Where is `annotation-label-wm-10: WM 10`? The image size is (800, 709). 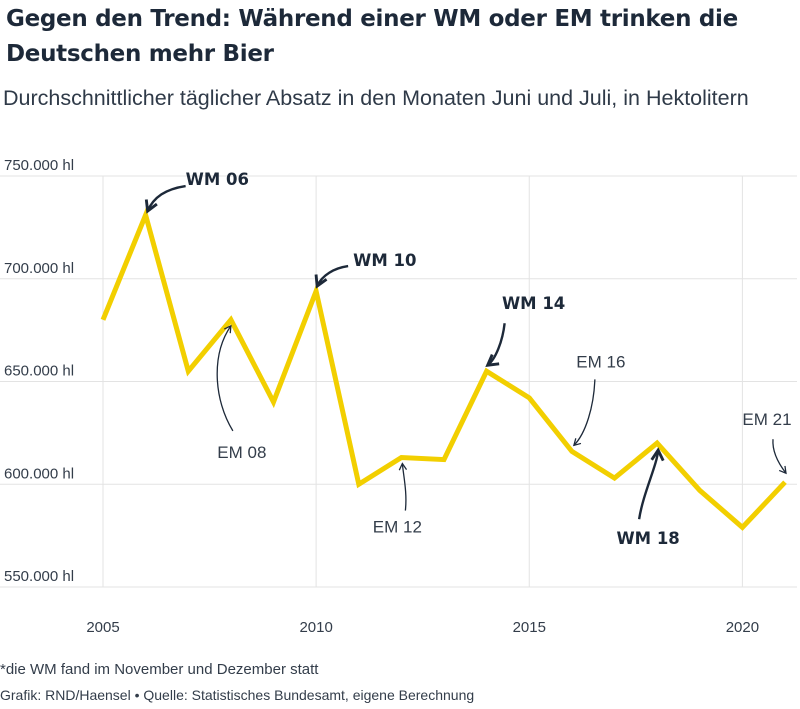
annotation-label-wm-10: WM 10 is located at coordinates (384, 260).